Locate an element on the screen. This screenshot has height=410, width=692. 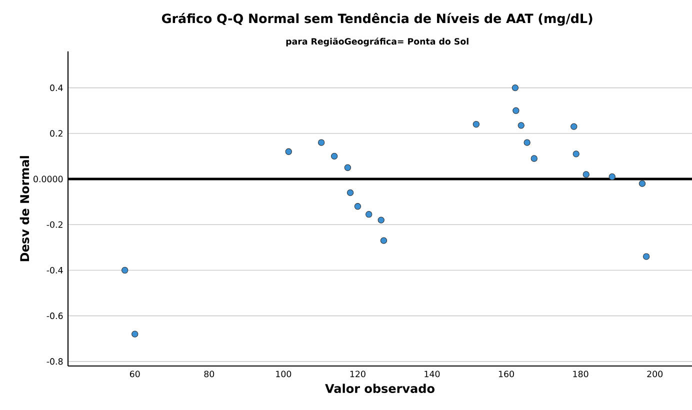
x-tick-label: 60 is located at coordinates (135, 374).